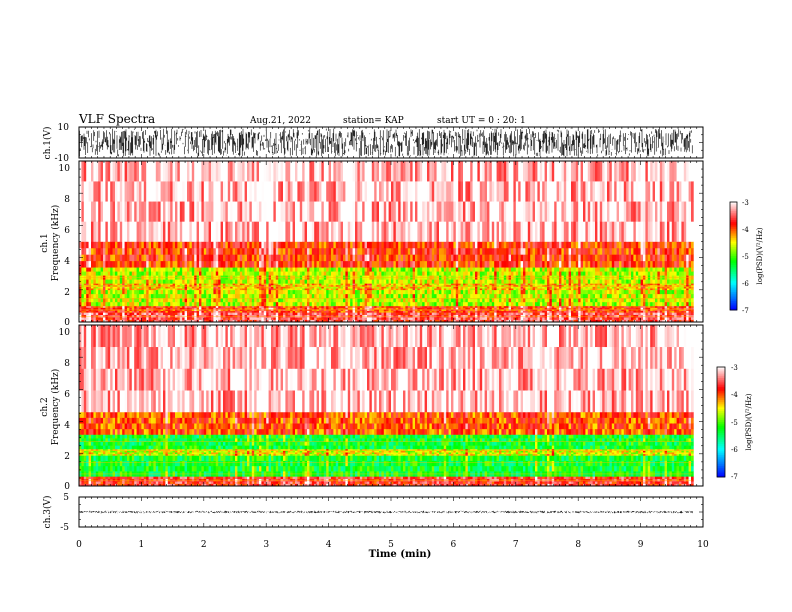 The width and height of the screenshot is (792, 612). What do you see at coordinates (386, 142) in the screenshot?
I see `ch1-waveform-trace` at bounding box center [386, 142].